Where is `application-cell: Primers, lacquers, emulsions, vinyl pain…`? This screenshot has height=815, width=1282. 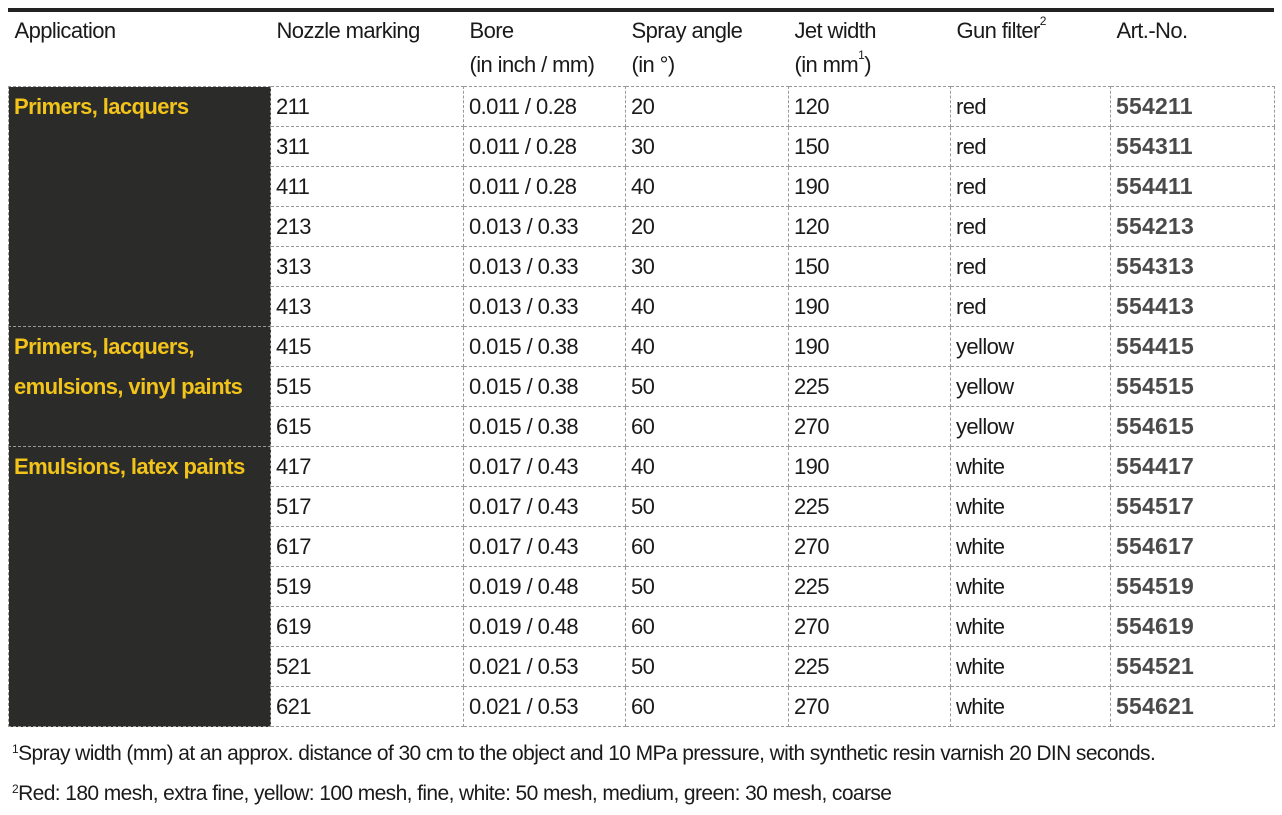
application-cell: Primers, lacquers, emulsions, vinyl pain… is located at coordinates (139, 386).